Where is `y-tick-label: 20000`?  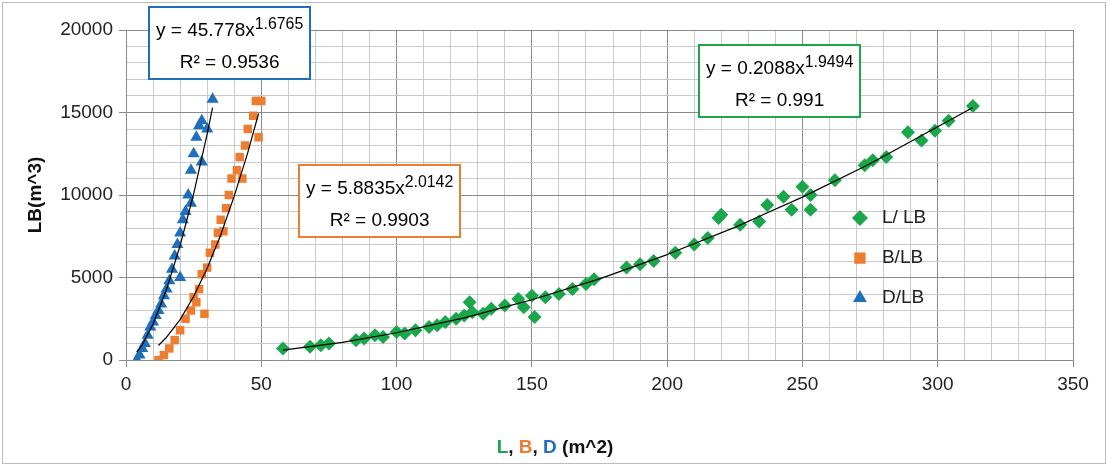 y-tick-label: 20000 is located at coordinates (86, 29).